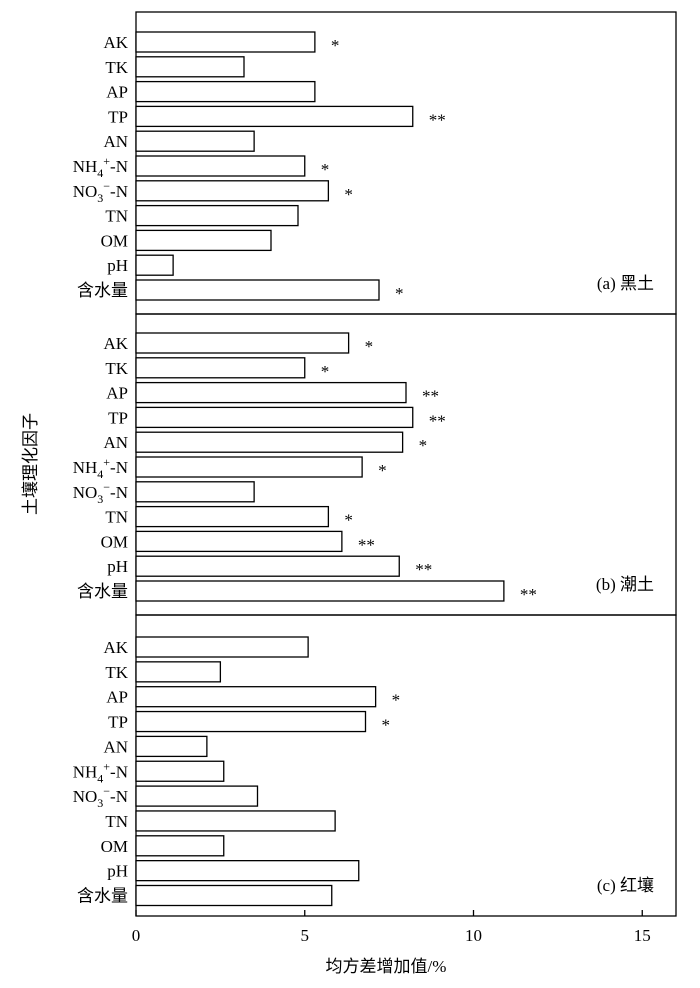 The image size is (700, 988). Describe the element at coordinates (625, 885) in the screenshot. I see `panel-label: (c) 红壤` at that location.